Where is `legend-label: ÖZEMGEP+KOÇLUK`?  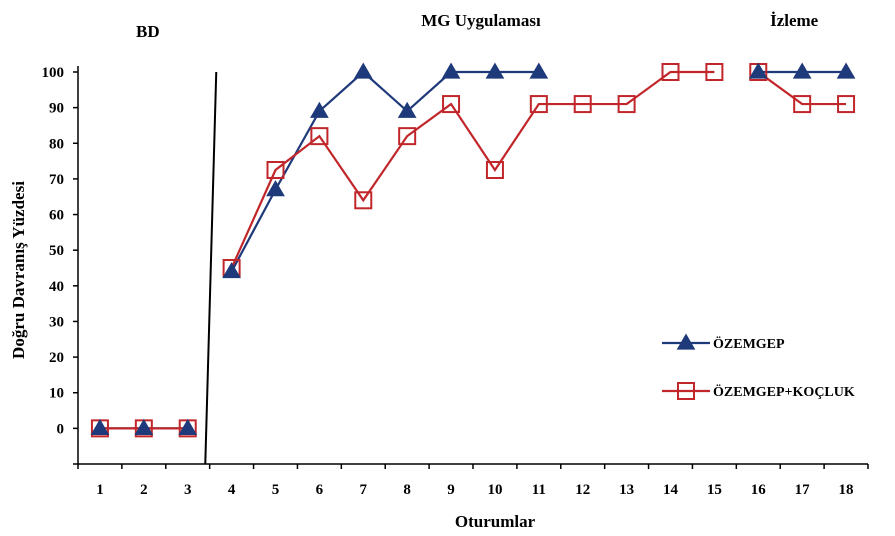 legend-label: ÖZEMGEP+KOÇLUK is located at coordinates (784, 391).